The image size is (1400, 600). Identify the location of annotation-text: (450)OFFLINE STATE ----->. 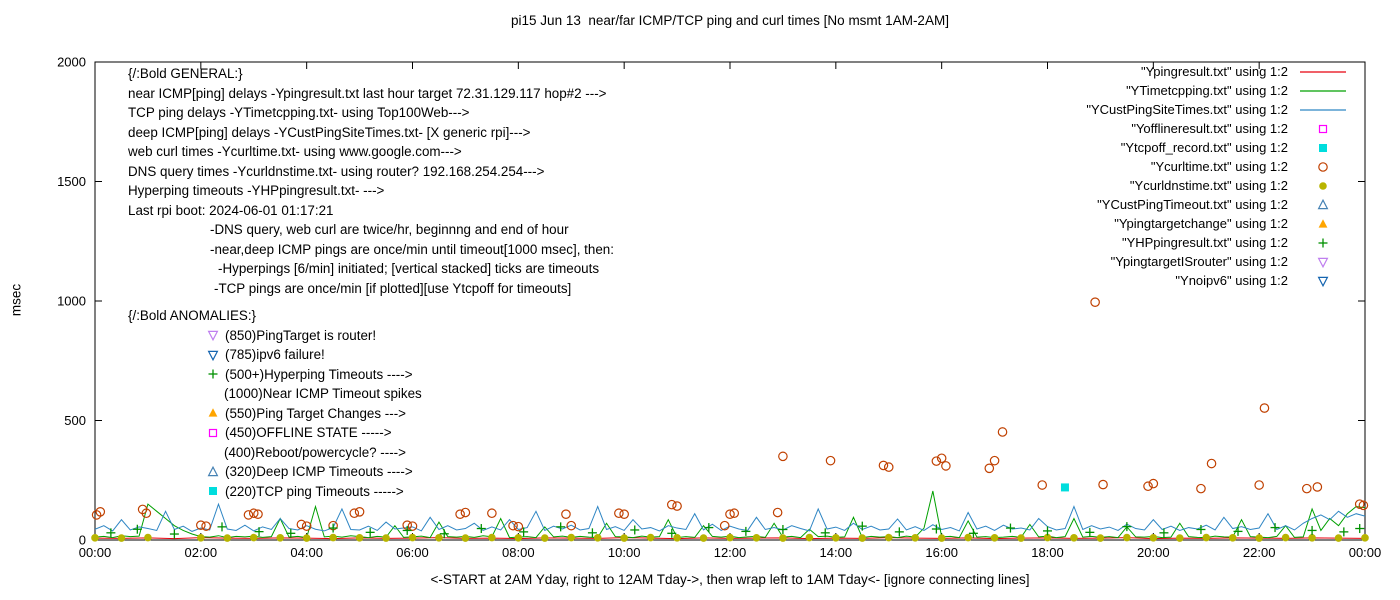
(308, 433).